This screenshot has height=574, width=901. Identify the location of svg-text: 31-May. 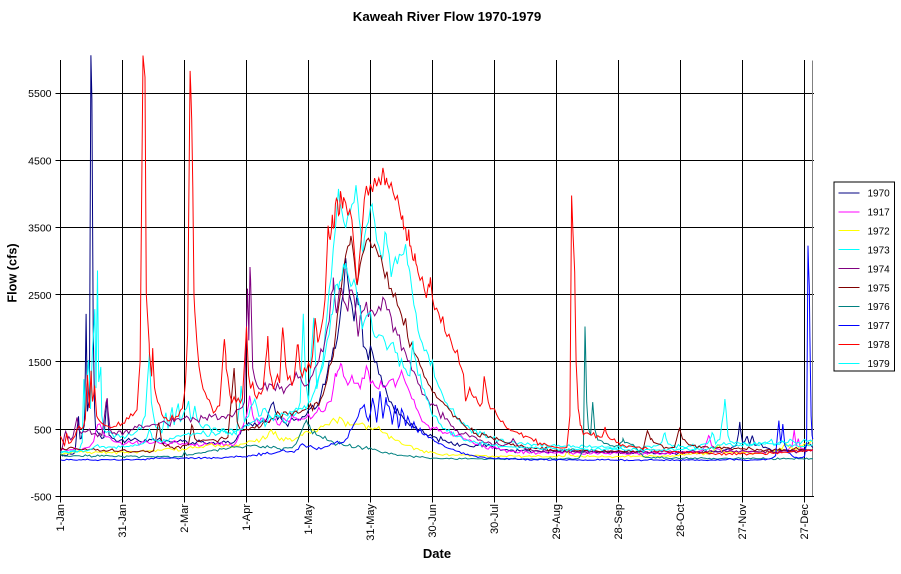
(371, 522).